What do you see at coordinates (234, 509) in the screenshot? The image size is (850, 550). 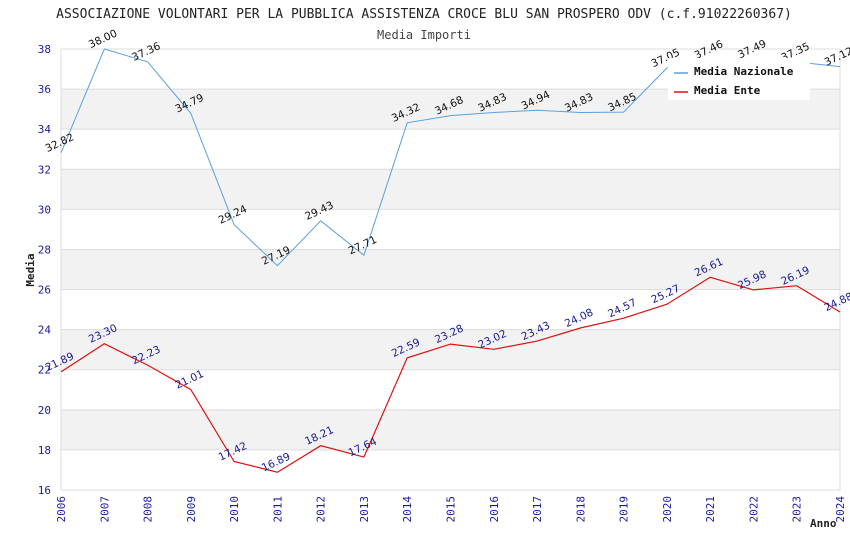 I see `x-tick-label: 2010` at bounding box center [234, 509].